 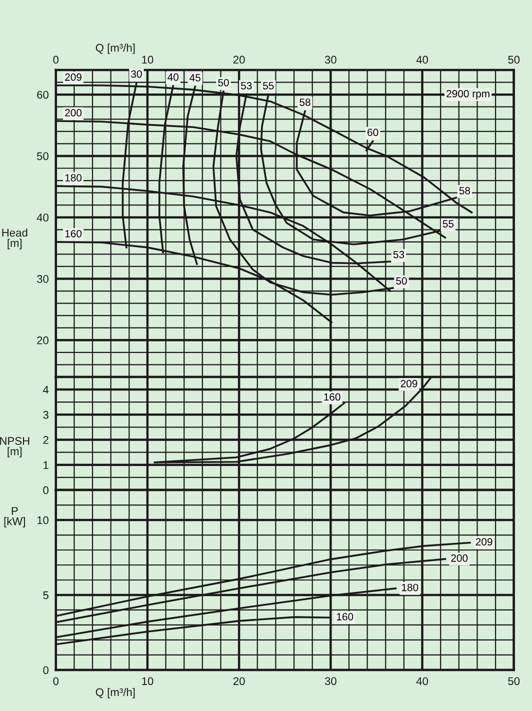 What do you see at coordinates (223, 82) in the screenshot?
I see `text: 50` at bounding box center [223, 82].